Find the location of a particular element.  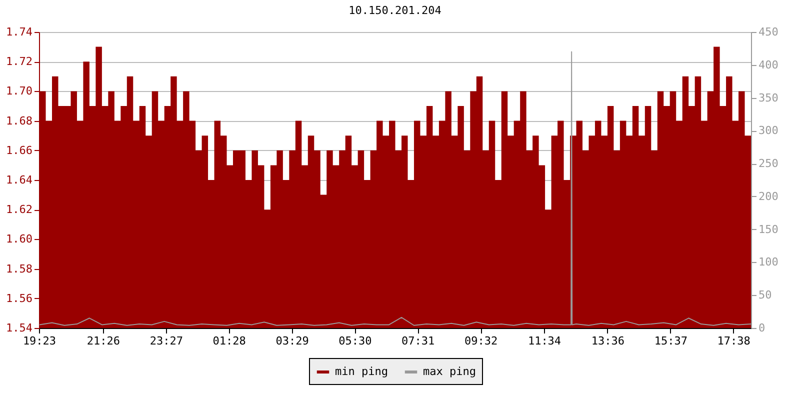

y-tick-label: 1.60 is located at coordinates (19, 239).